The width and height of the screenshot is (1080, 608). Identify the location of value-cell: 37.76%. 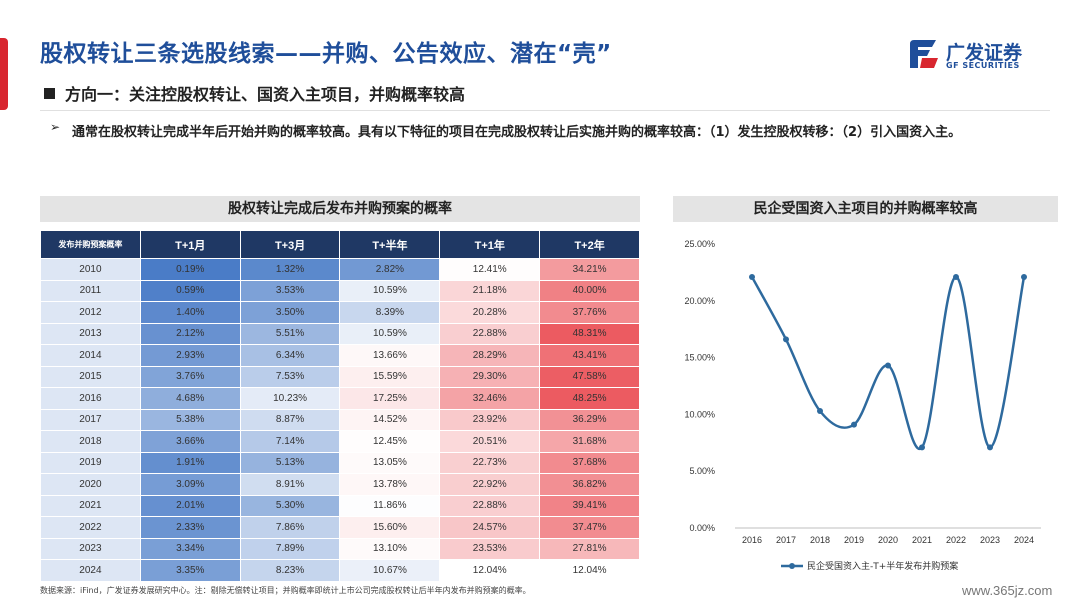
(589, 312).